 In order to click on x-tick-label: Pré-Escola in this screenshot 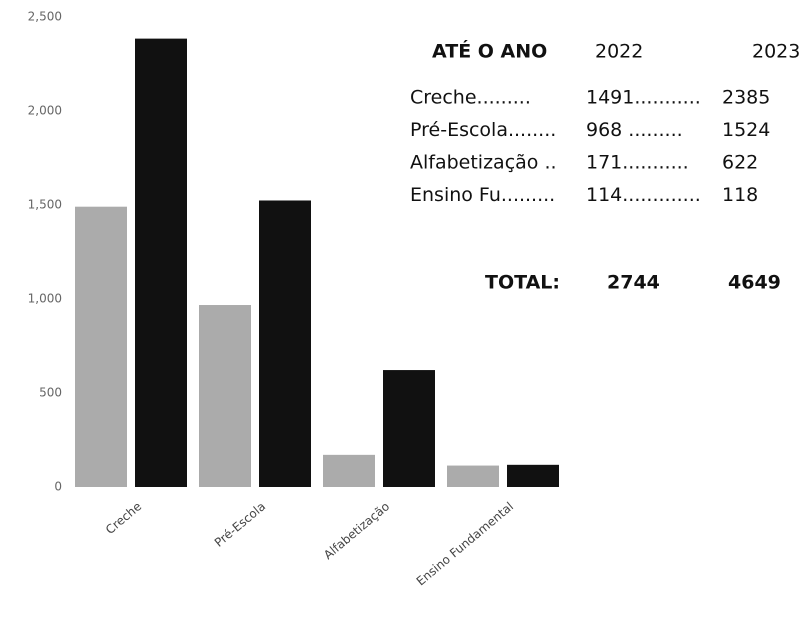, I will do `click(240, 524)`.